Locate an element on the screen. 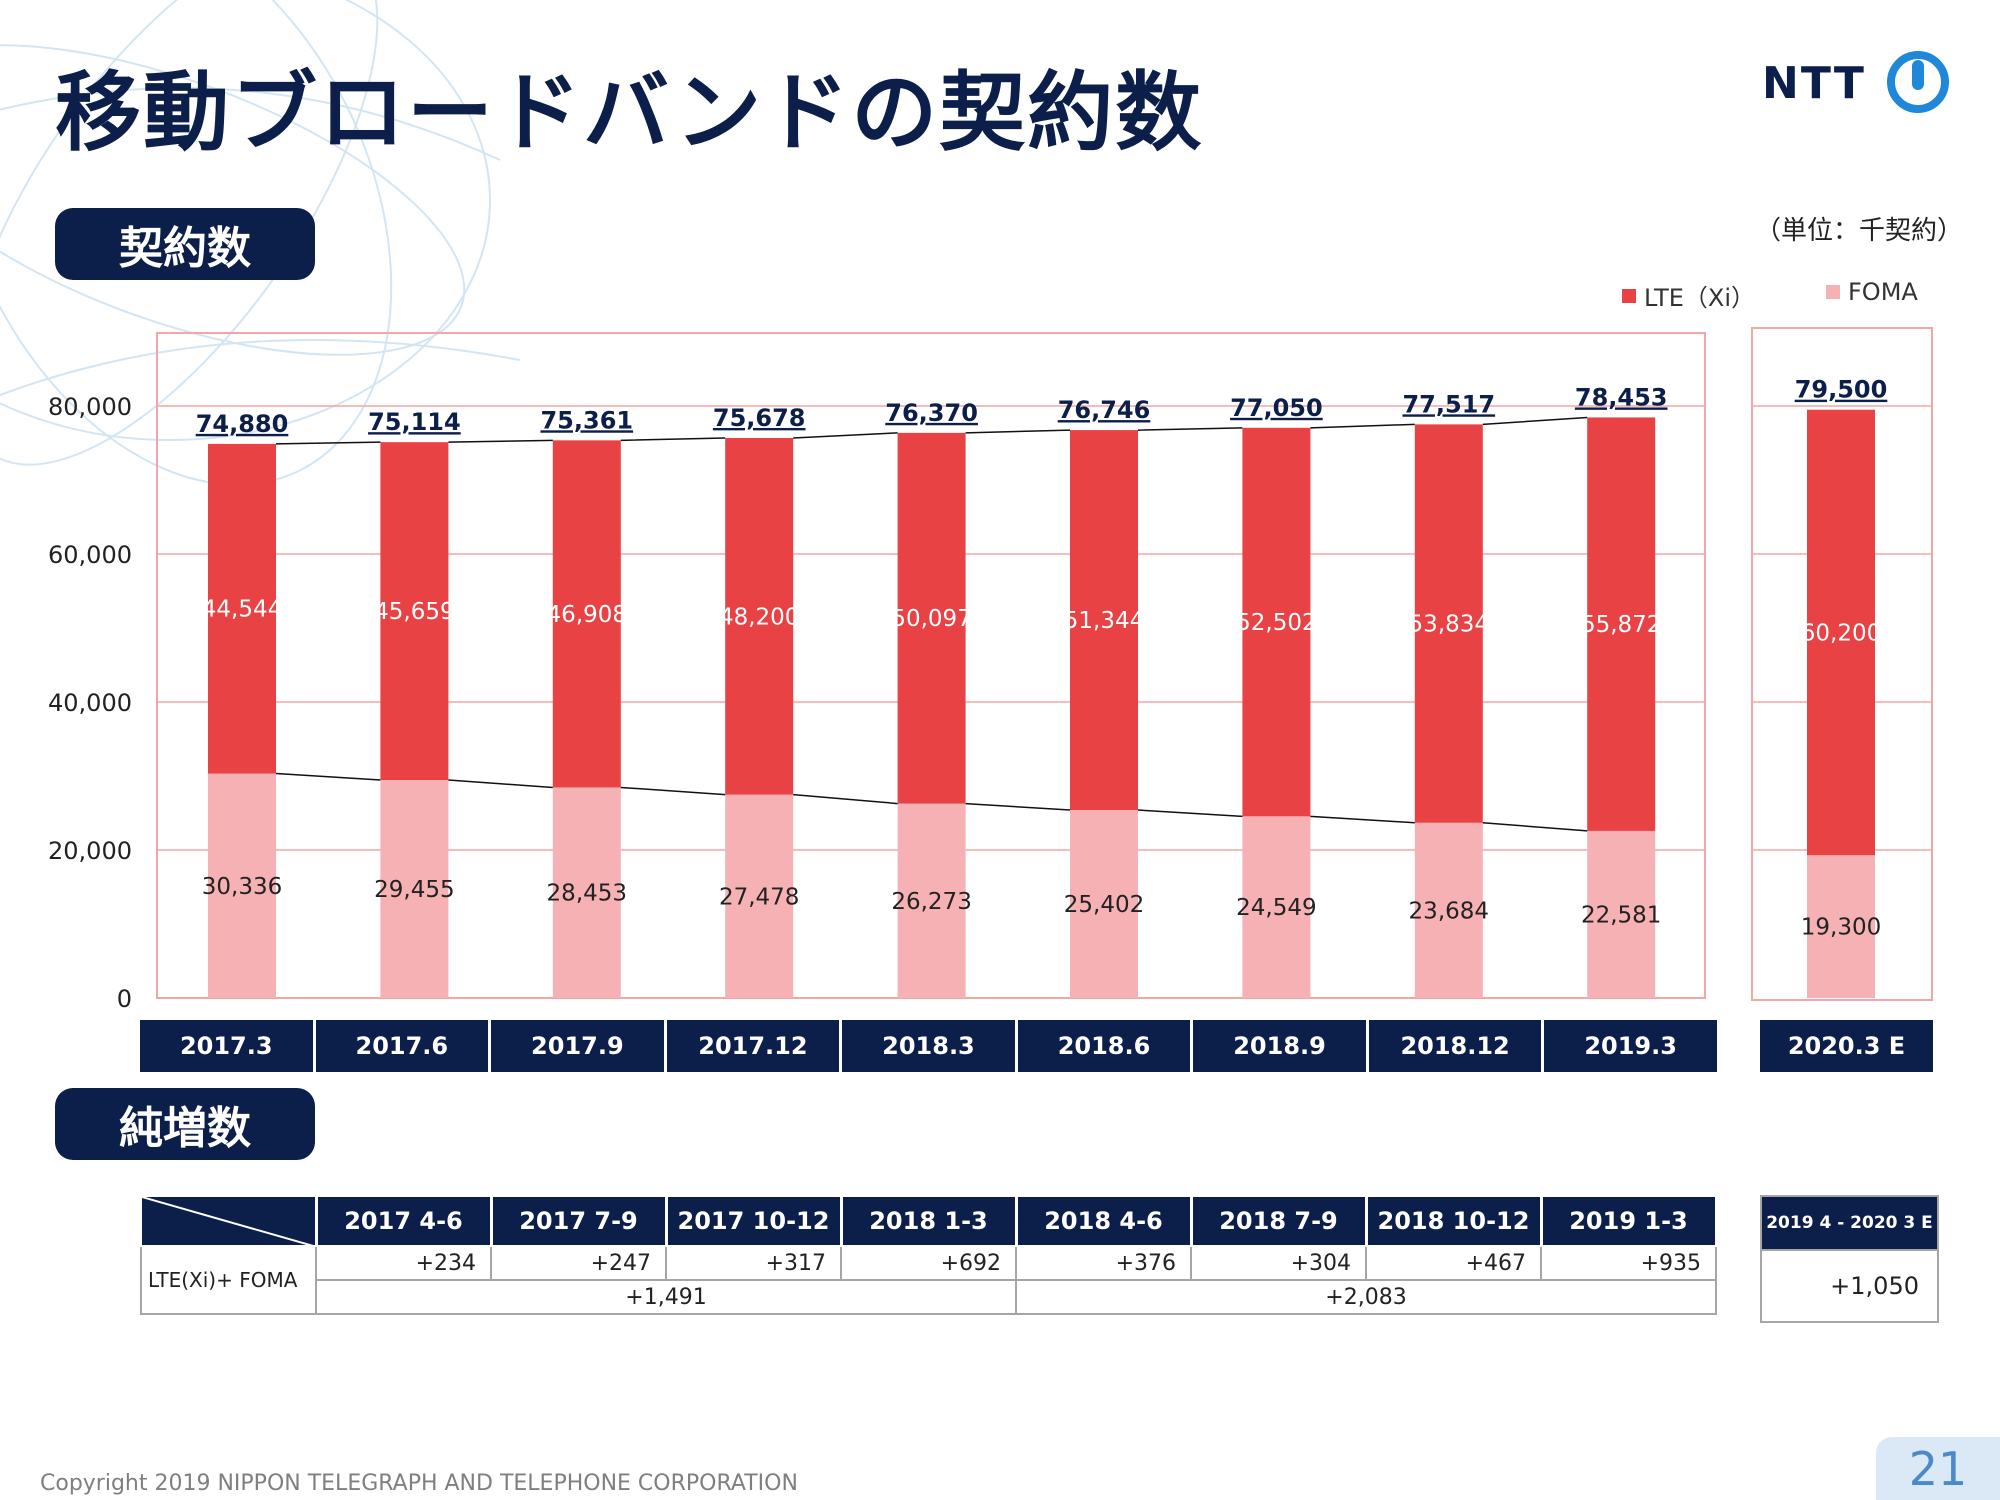  net-header: 2019 1-3 is located at coordinates (1629, 1221).